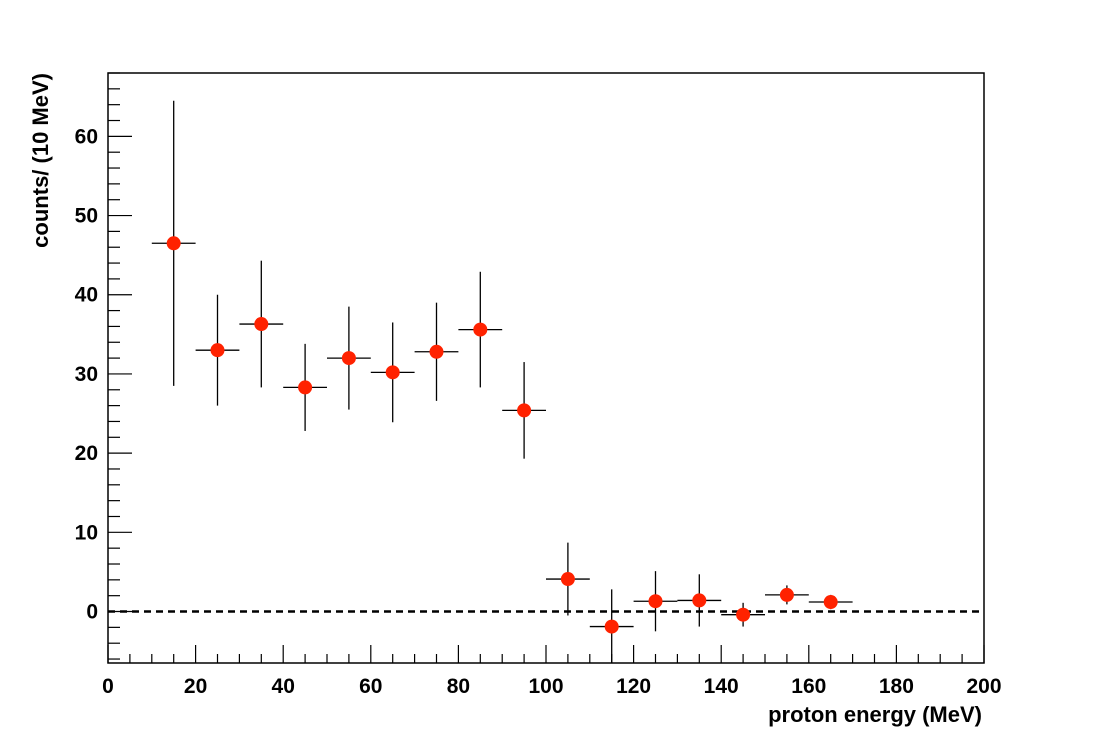 The image size is (1095, 741). What do you see at coordinates (108, 686) in the screenshot?
I see `x-tick-label: 0` at bounding box center [108, 686].